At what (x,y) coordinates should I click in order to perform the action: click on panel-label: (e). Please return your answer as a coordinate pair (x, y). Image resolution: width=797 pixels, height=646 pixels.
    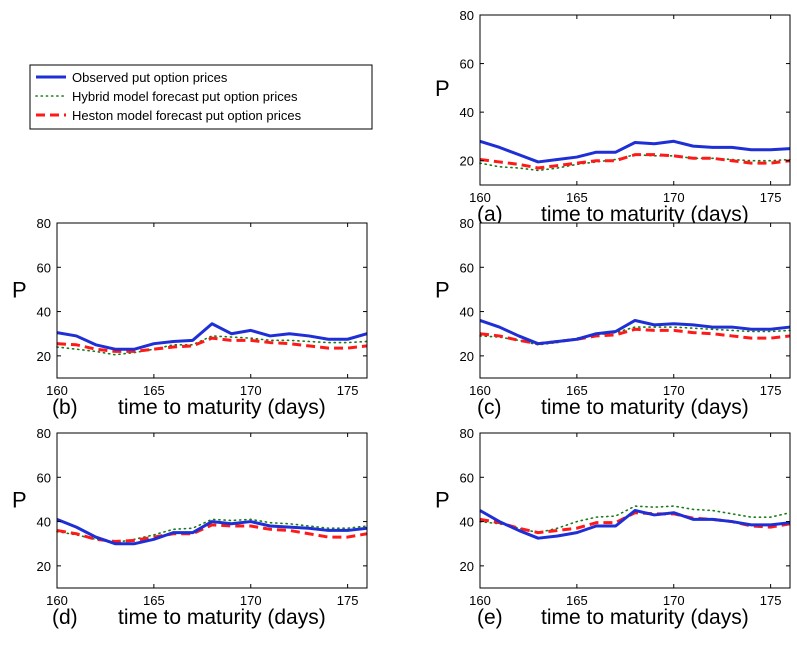
    Looking at the image, I should click on (490, 617).